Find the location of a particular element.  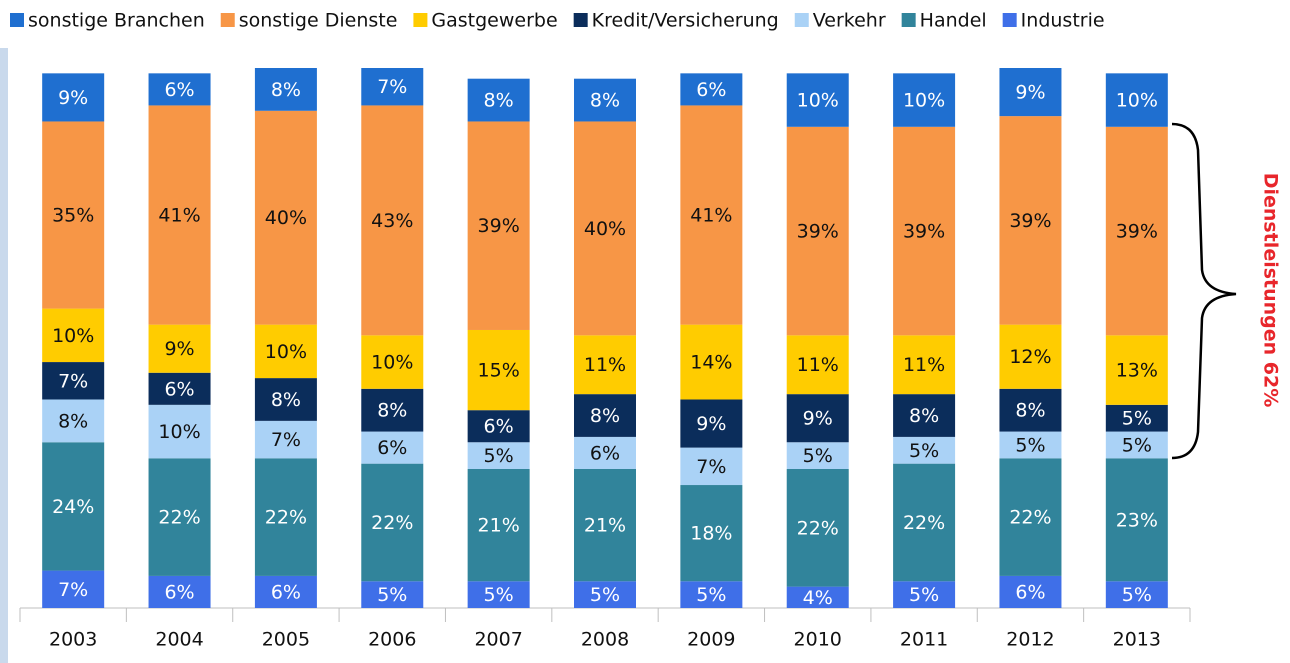

brace is located at coordinates (1204, 291).